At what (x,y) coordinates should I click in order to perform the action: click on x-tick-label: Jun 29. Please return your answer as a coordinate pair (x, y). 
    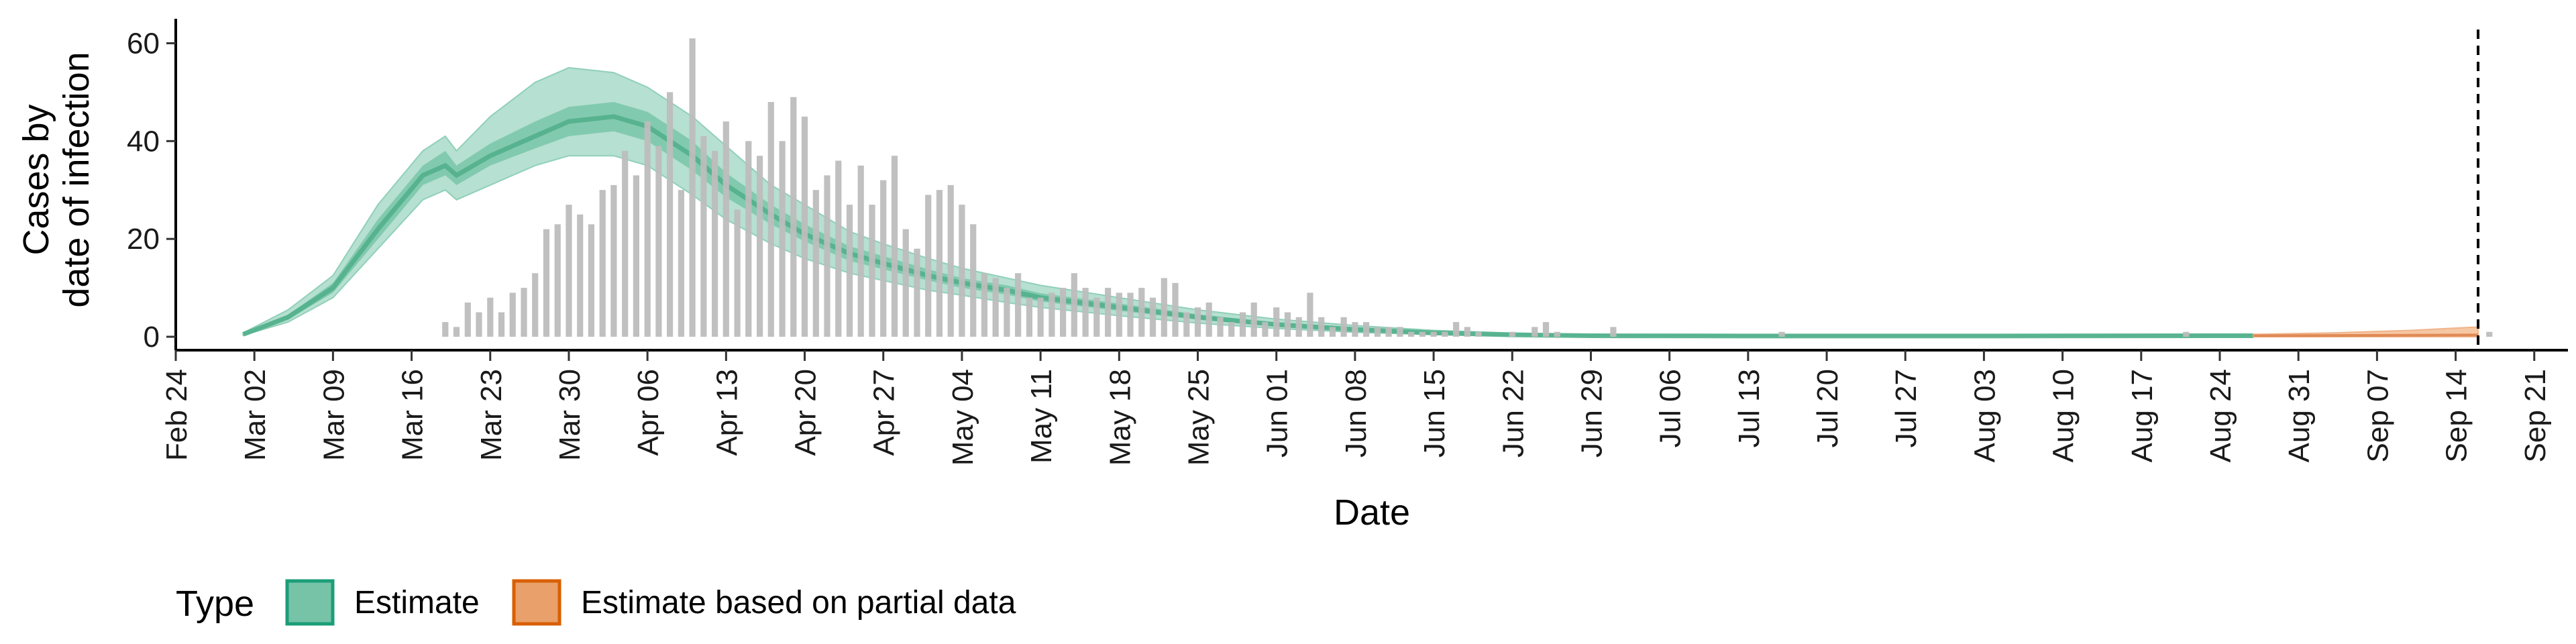
    Looking at the image, I should click on (1591, 413).